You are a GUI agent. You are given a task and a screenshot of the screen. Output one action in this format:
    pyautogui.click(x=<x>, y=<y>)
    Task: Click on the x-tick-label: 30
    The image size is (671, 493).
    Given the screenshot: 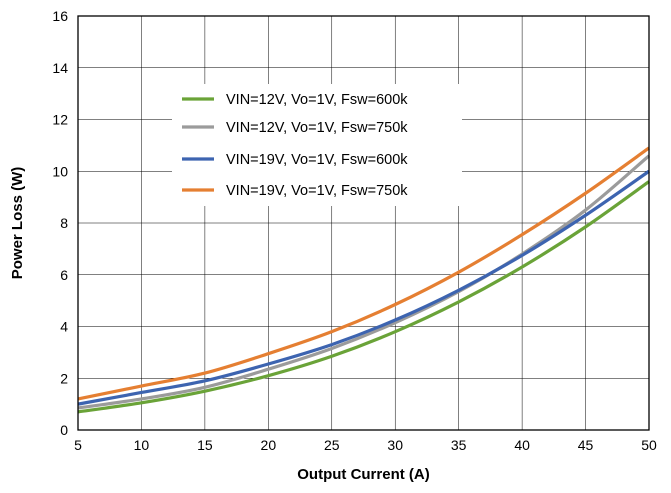 What is the action you would take?
    pyautogui.click(x=395, y=445)
    